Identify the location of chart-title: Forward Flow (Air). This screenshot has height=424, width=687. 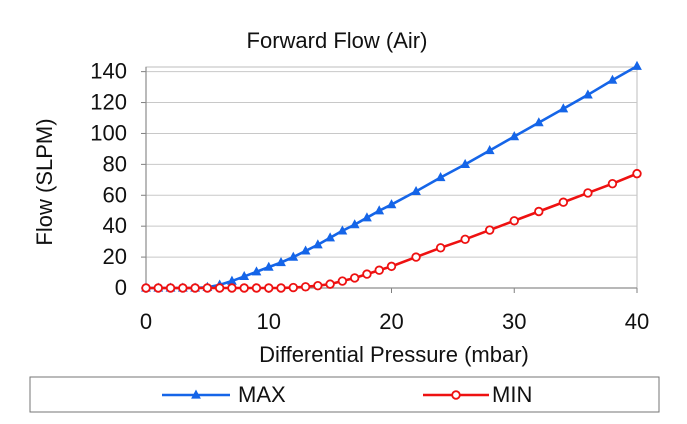
(337, 40).